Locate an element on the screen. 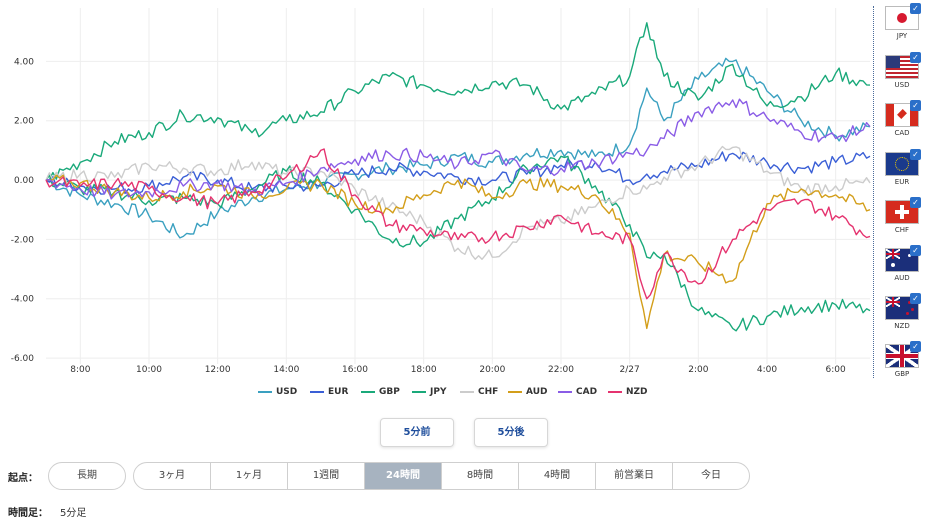 This screenshot has width=931, height=526. flag-code-label: GBP is located at coordinates (902, 374).